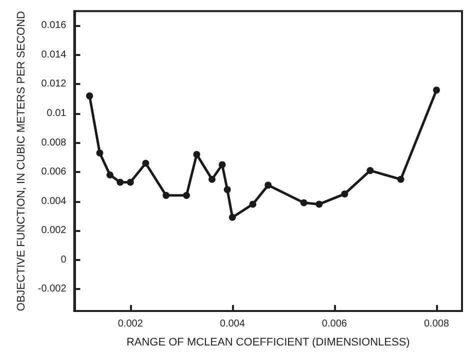 This screenshot has height=363, width=474. Describe the element at coordinates (54, 26) in the screenshot. I see `y-tick-label: 0.016` at that location.